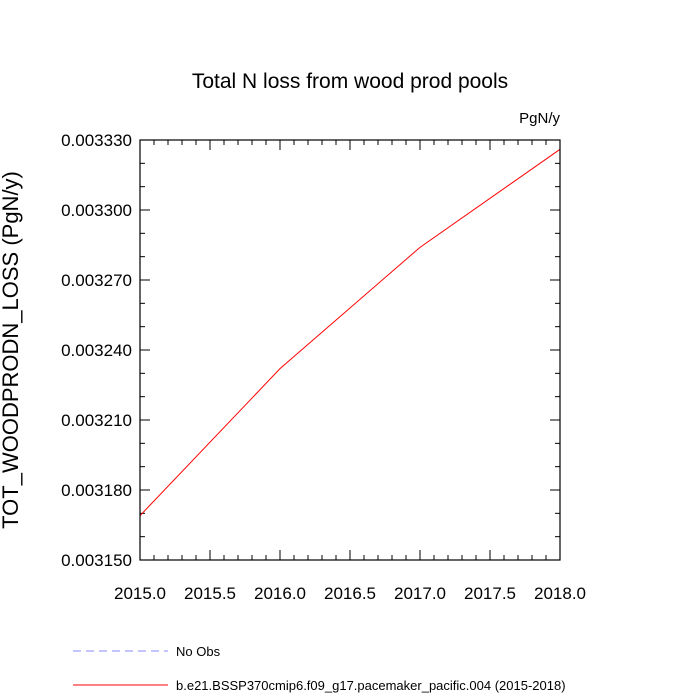  What do you see at coordinates (350, 593) in the screenshot?
I see `x-tick-label: 2016.5` at bounding box center [350, 593].